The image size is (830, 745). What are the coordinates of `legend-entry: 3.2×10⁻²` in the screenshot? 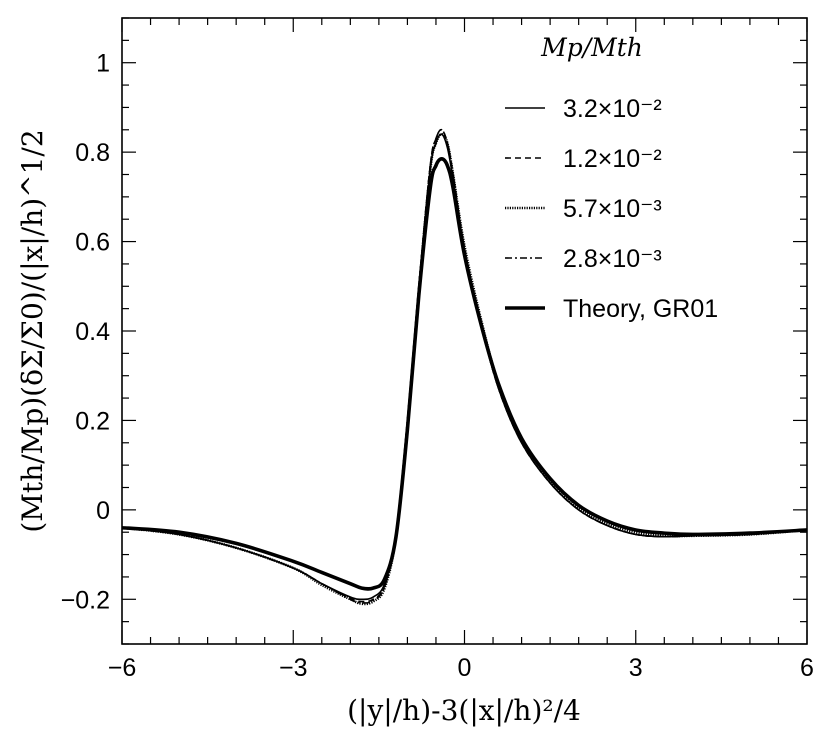 It's located at (612, 109).